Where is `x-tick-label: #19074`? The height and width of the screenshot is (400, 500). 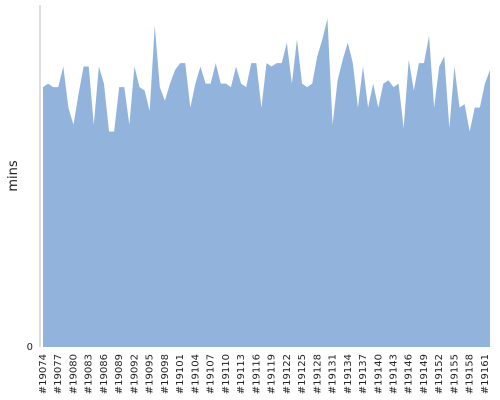
x-tick-label: #19074 is located at coordinates (43, 374).